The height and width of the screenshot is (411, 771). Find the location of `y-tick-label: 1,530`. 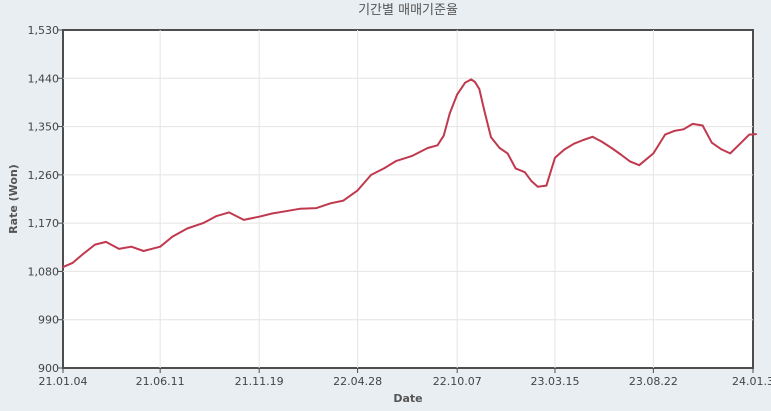

y-tick-label: 1,530 is located at coordinates (44, 30).